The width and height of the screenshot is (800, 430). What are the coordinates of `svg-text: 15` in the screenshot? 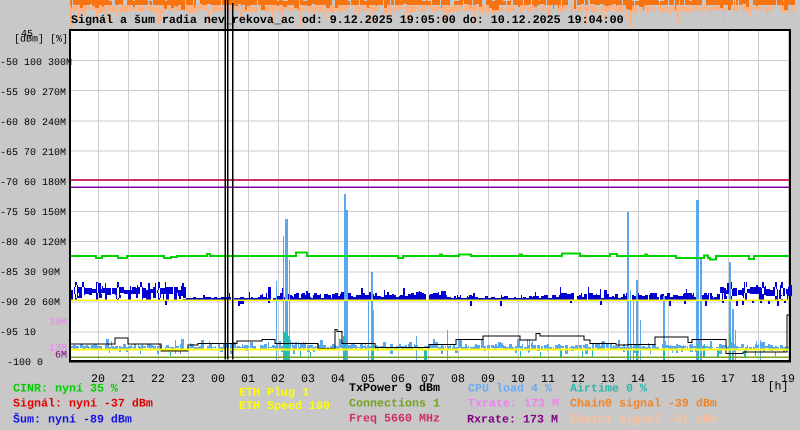 It's located at (668, 379).